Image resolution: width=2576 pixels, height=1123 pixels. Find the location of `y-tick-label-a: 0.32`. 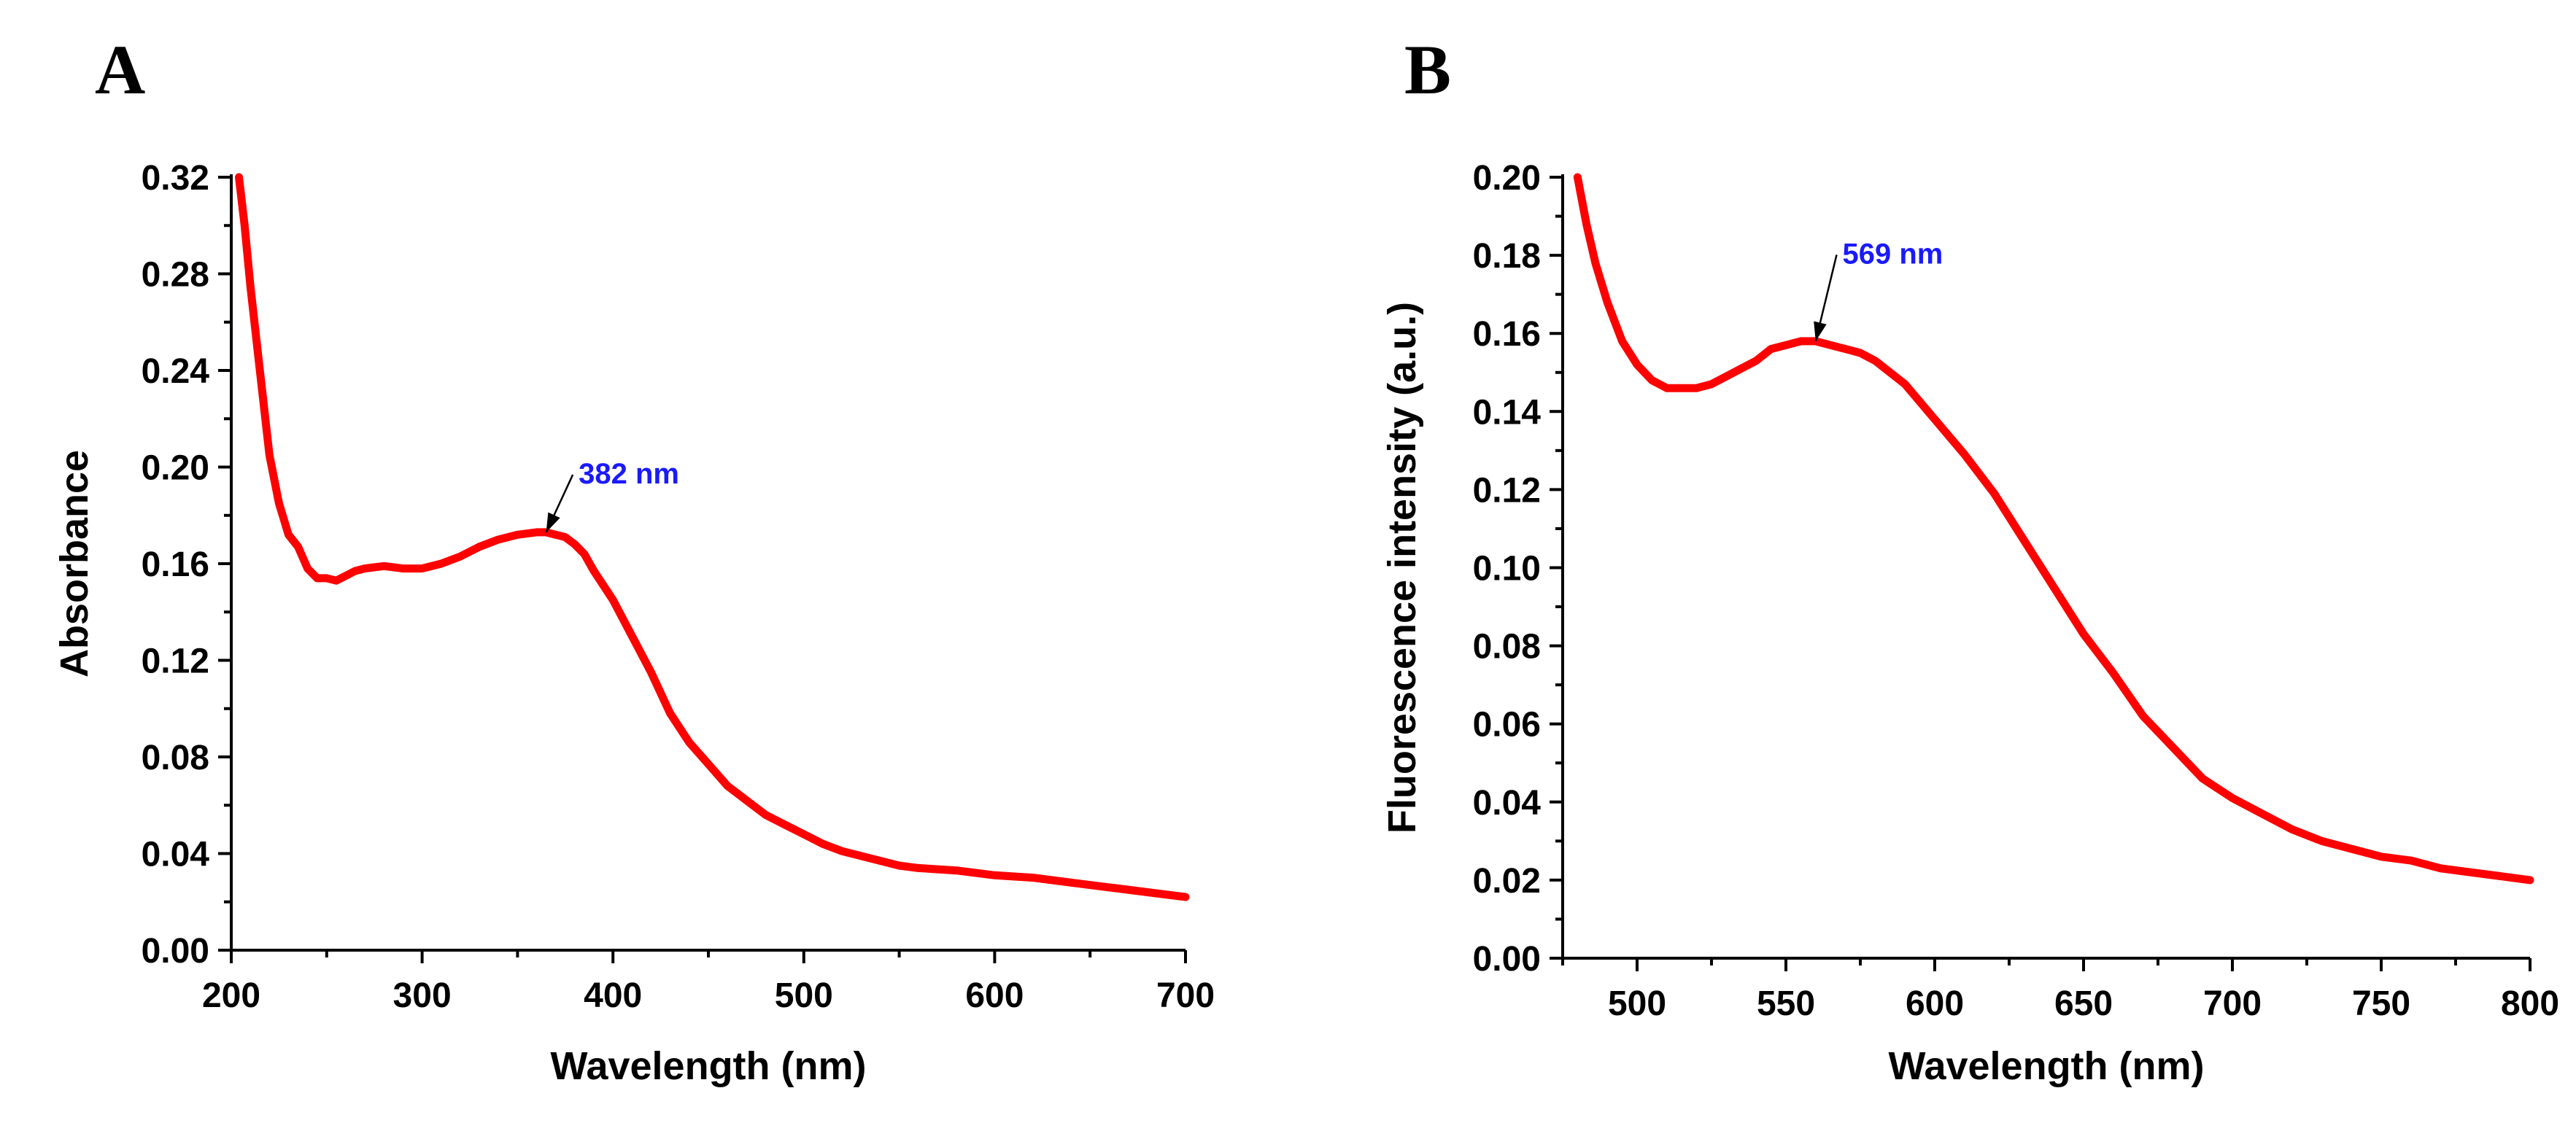

y-tick-label-a: 0.32 is located at coordinates (175, 179).